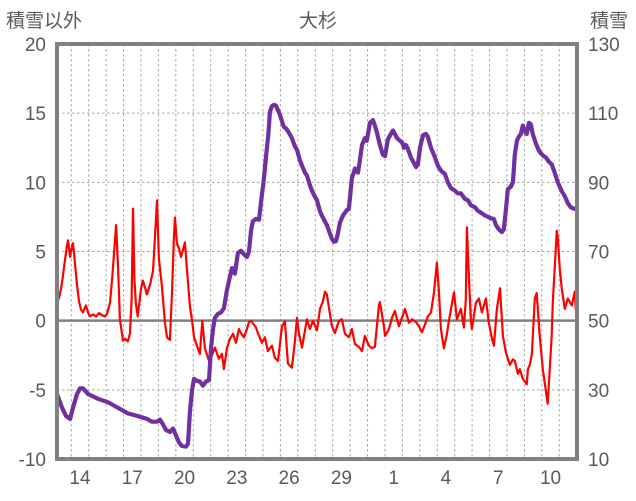 The height and width of the screenshot is (501, 636). What do you see at coordinates (608, 21) in the screenshot?
I see `right-axis-title: 積雪` at bounding box center [608, 21].